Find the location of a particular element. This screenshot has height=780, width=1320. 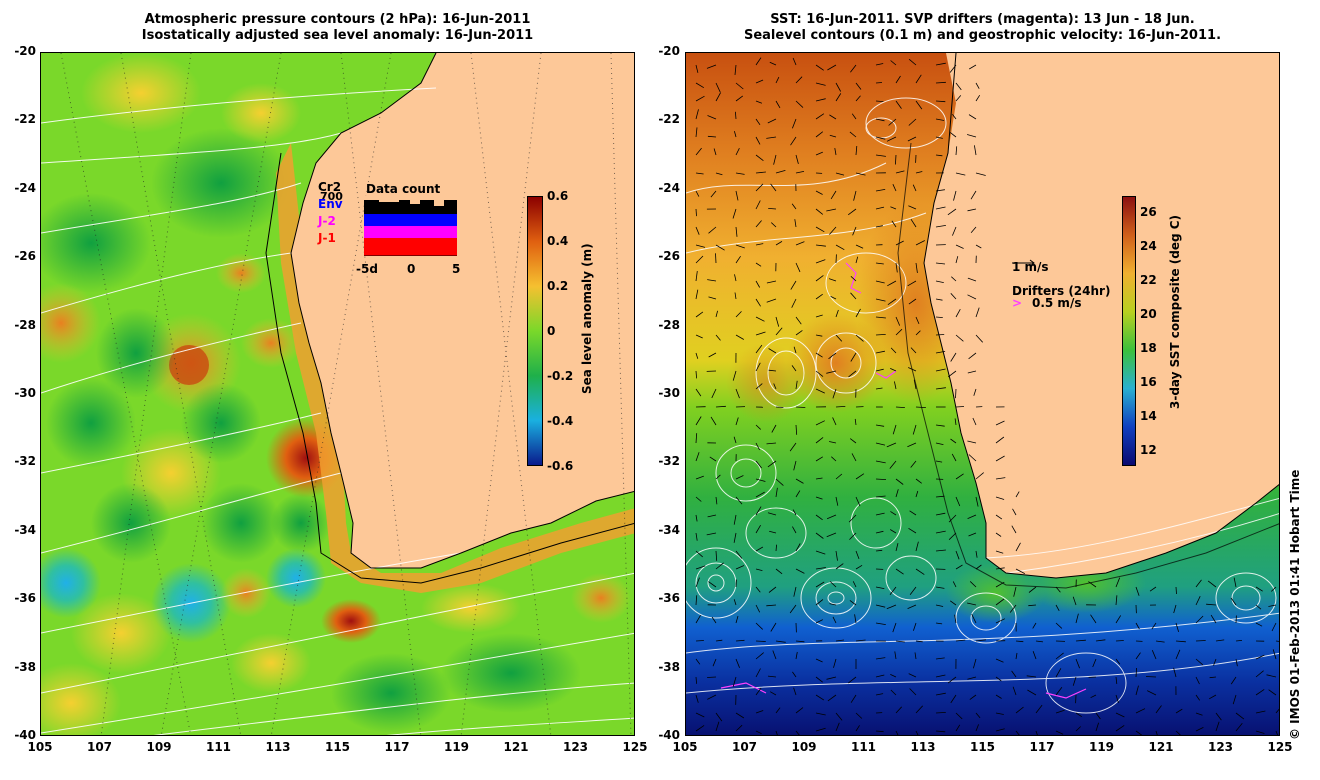

left-map-y-tick: -26 is located at coordinates (25, 256).